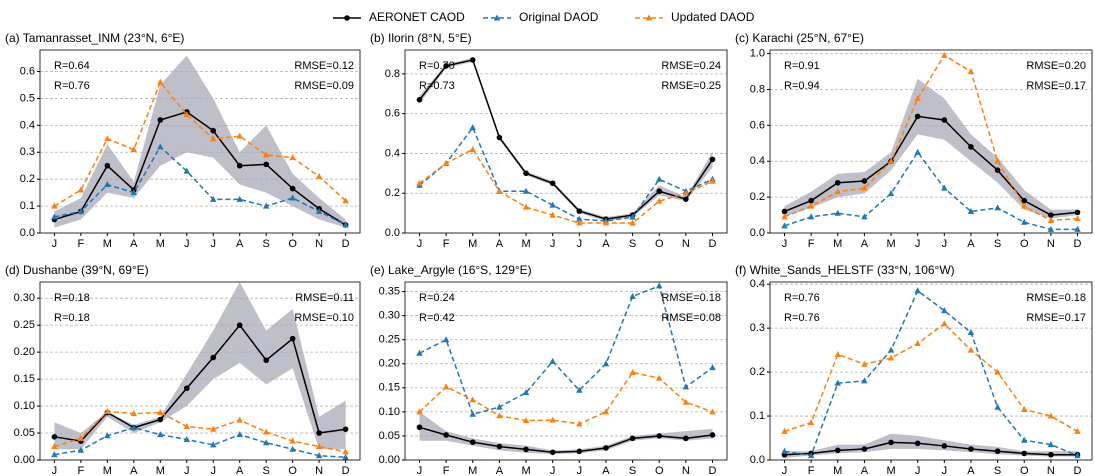 The height and width of the screenshot is (476, 1095). Describe the element at coordinates (713, 17) in the screenshot. I see `legend-text: Updated DAOD` at that location.